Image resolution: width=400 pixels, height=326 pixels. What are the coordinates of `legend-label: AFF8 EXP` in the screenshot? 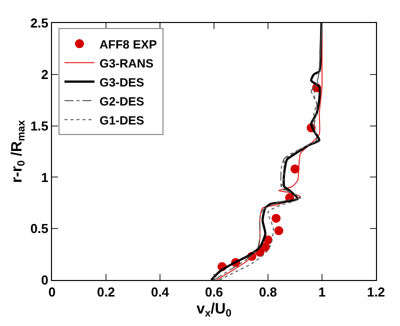 It's located at (128, 44).